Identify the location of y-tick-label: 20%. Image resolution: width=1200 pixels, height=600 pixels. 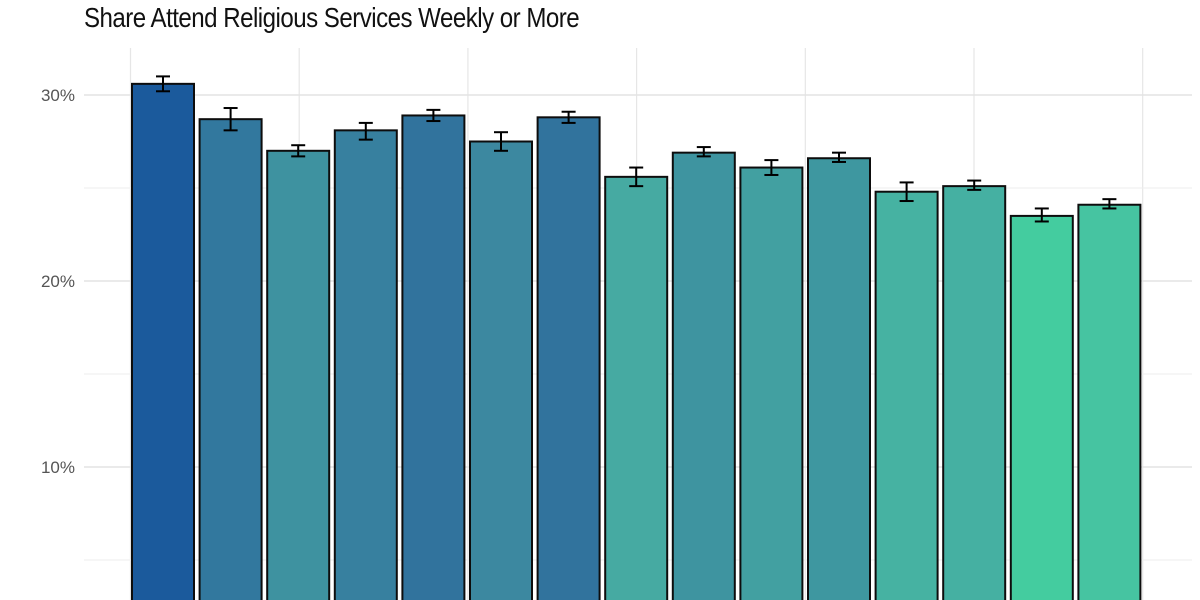
(58, 281).